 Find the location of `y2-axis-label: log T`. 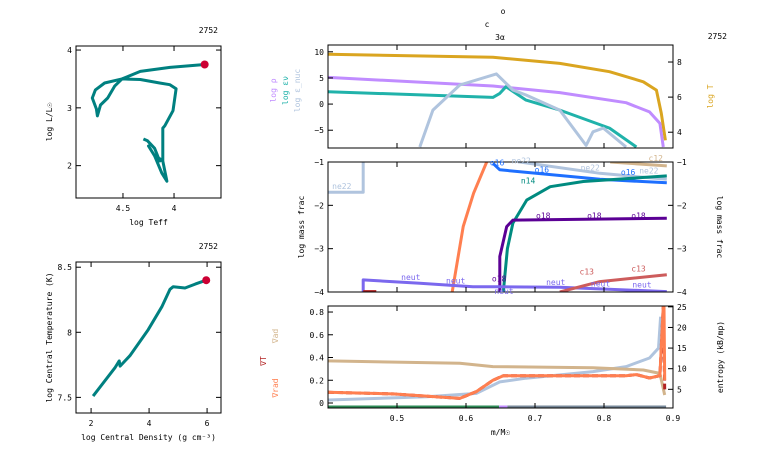

y2-axis-label: log T is located at coordinates (710, 96).